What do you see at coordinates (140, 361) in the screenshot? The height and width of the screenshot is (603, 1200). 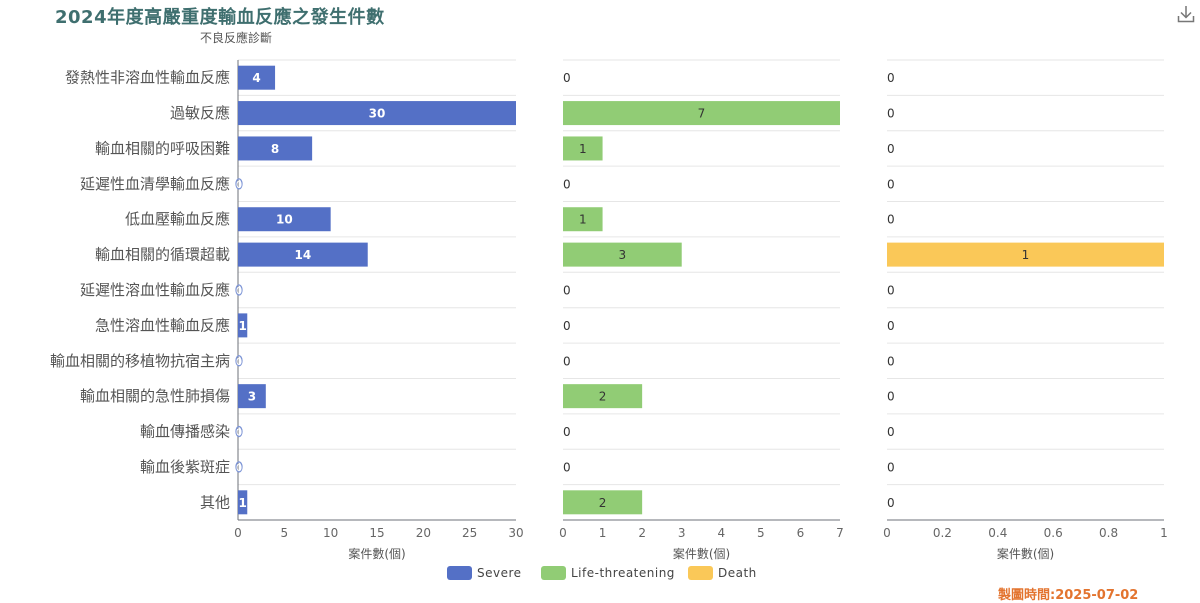 I see `category-label: 輸血相關的移植物抗宿主病` at bounding box center [140, 361].